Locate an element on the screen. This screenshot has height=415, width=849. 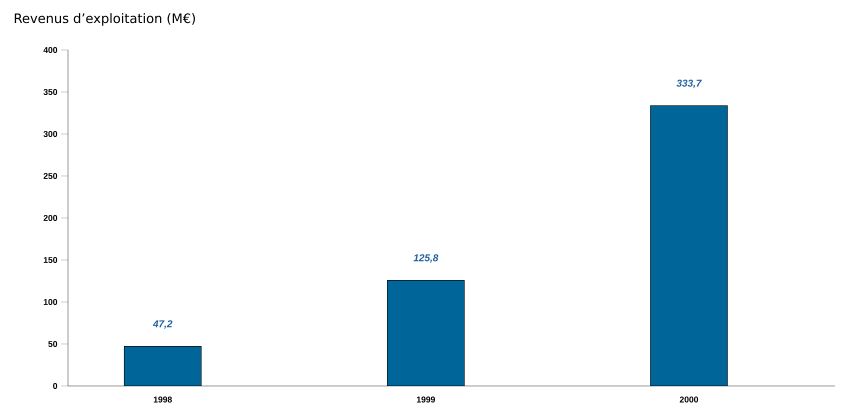
y-tick-label: 350 is located at coordinates (50, 92).